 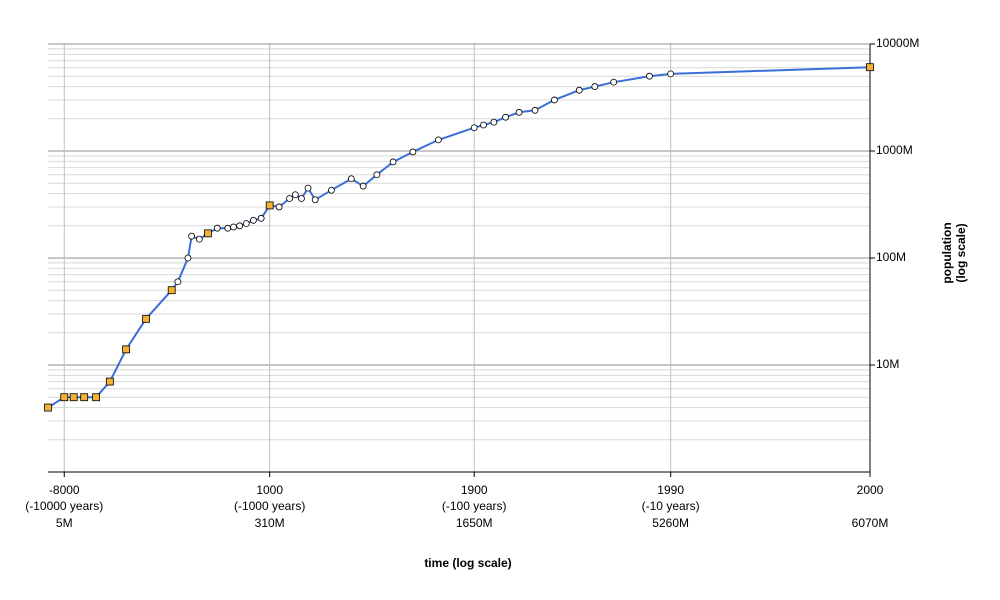 What do you see at coordinates (670, 523) in the screenshot?
I see `x-tick-population: 5260M` at bounding box center [670, 523].